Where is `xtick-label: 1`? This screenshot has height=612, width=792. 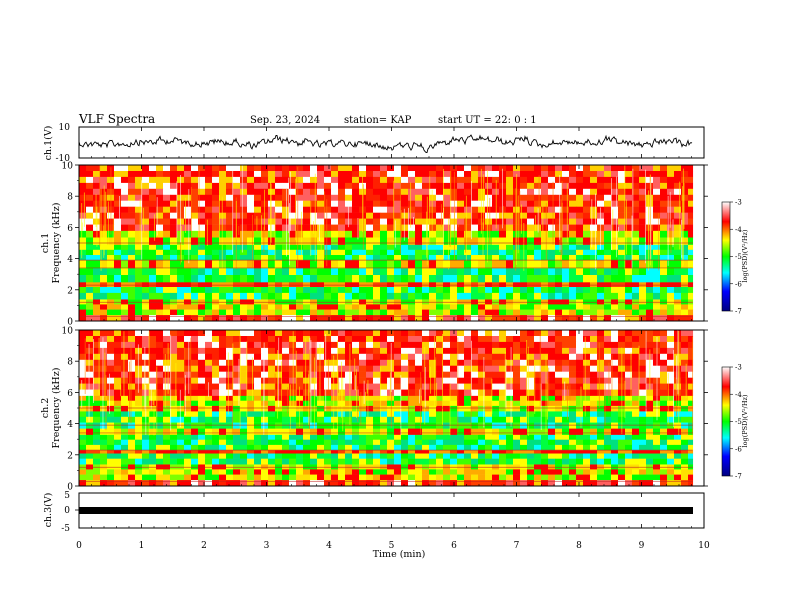
xtick-label: 1 is located at coordinates (142, 546).